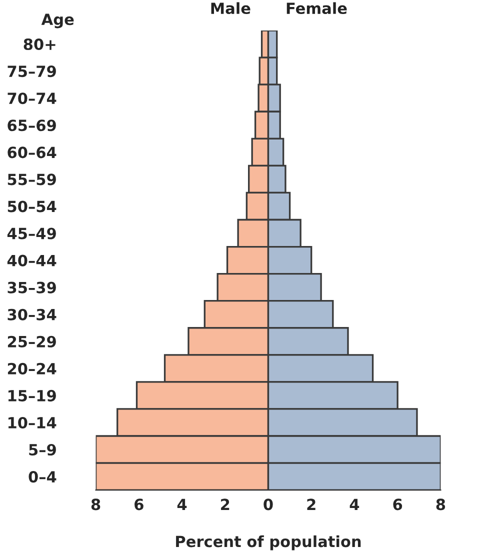 The image size is (479, 555). Describe the element at coordinates (268, 542) in the screenshot. I see `x-axis-title: Percent of population` at that location.